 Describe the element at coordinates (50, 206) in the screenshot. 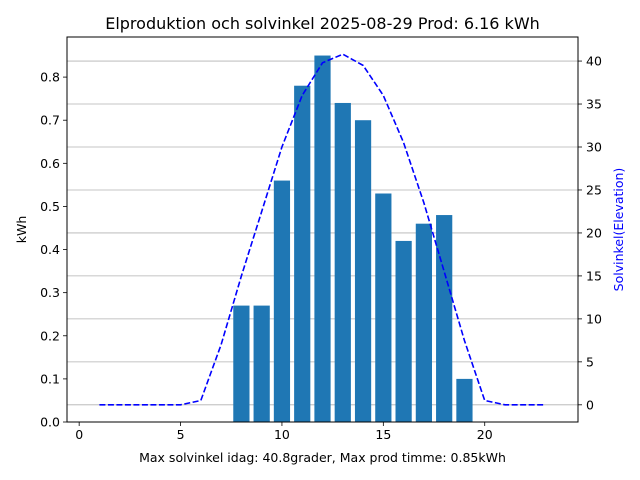

I see `y-tick-label: 0.5` at that location.